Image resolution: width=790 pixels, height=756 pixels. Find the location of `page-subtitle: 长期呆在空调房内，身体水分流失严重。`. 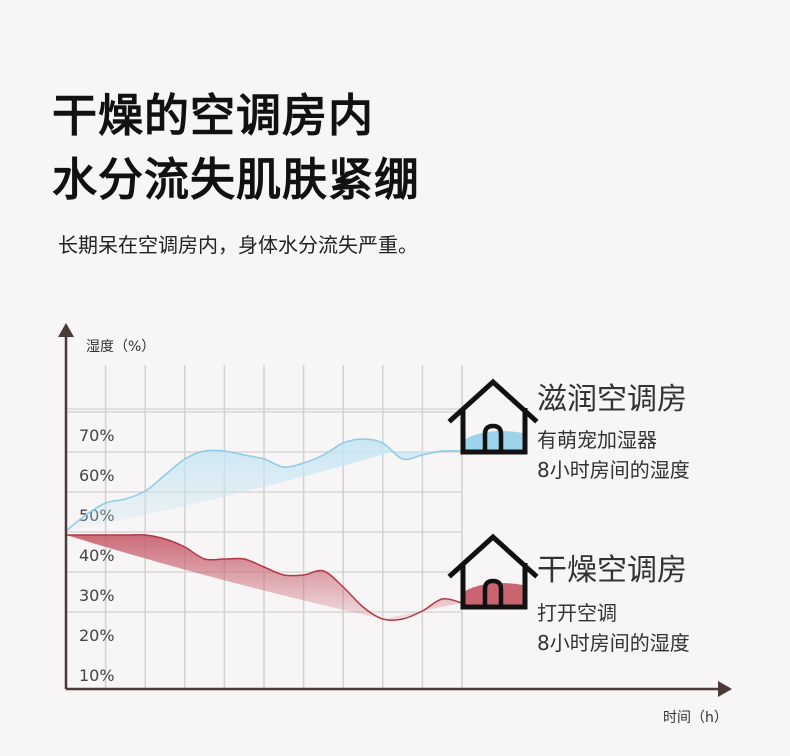

page-subtitle: 长期呆在空调房内，身体水分流失严重。 is located at coordinates (238, 245).